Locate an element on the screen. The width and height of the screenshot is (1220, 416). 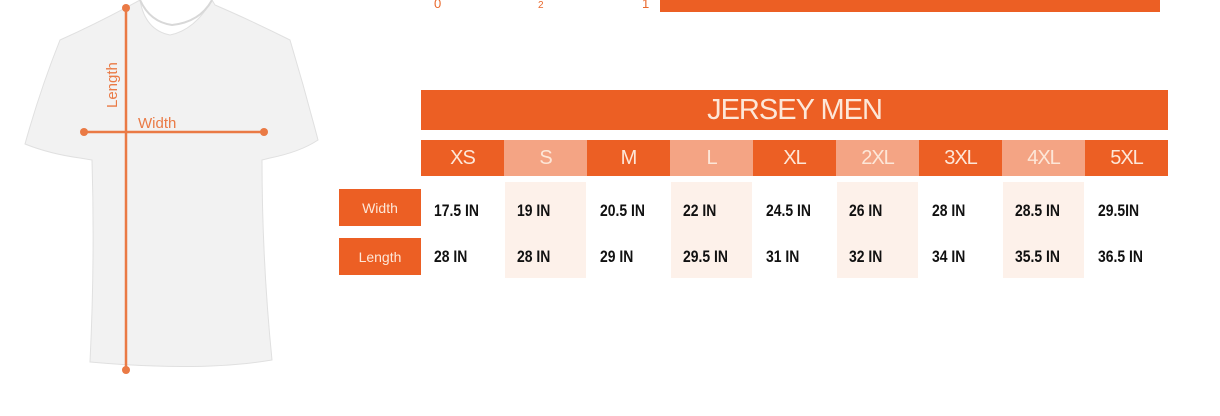
size-header: 5XL is located at coordinates (1126, 158).